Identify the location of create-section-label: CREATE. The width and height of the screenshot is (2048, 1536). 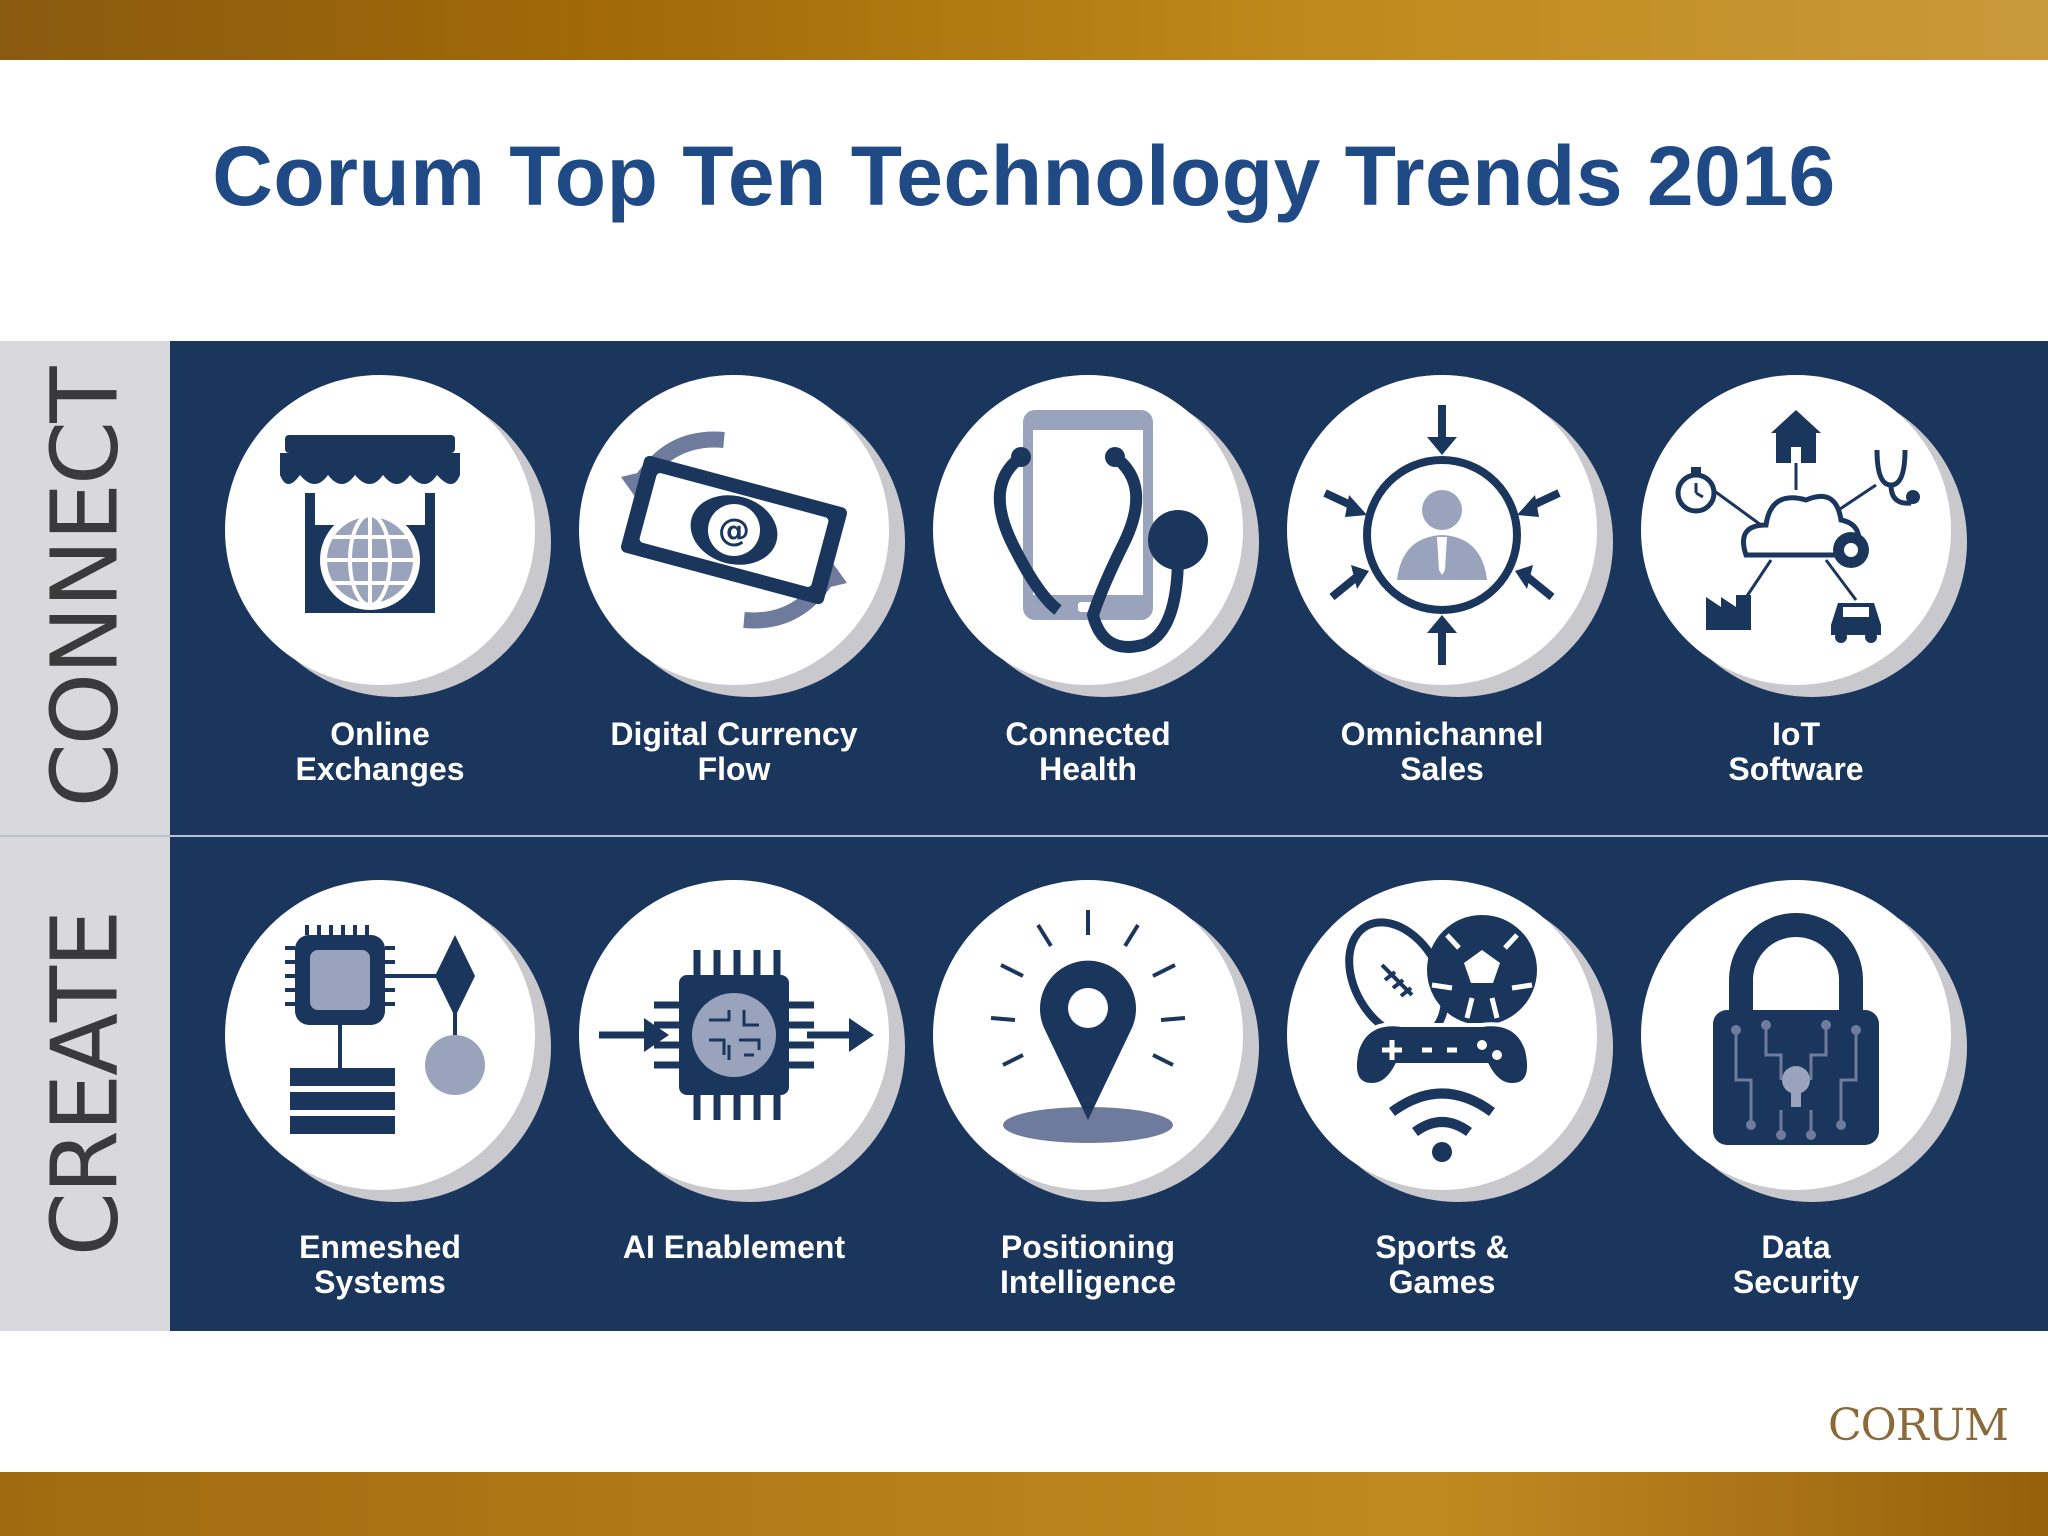
(85, 1084).